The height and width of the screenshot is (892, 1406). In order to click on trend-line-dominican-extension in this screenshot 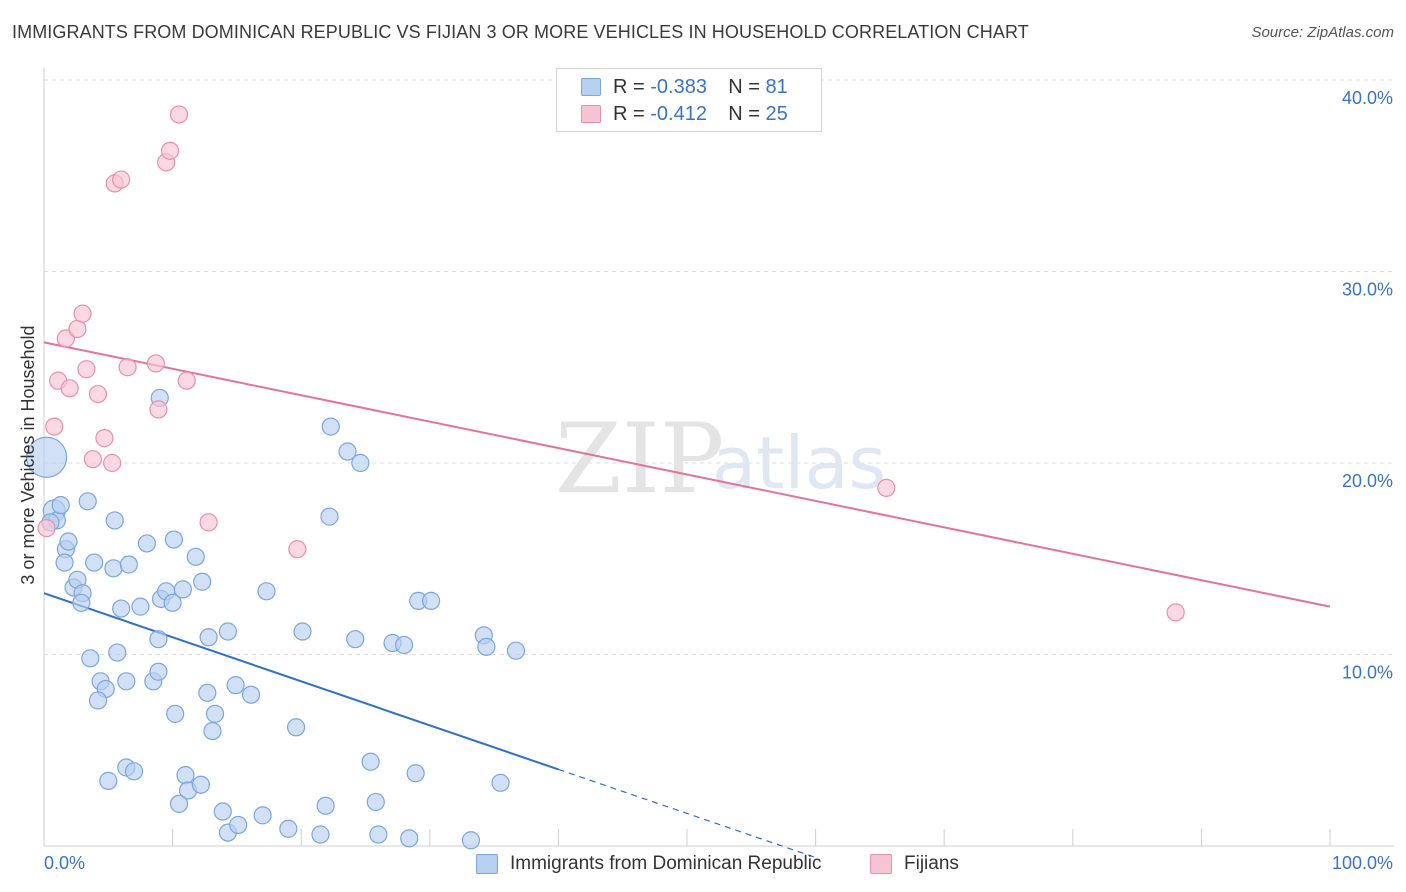, I will do `click(687, 813)`.